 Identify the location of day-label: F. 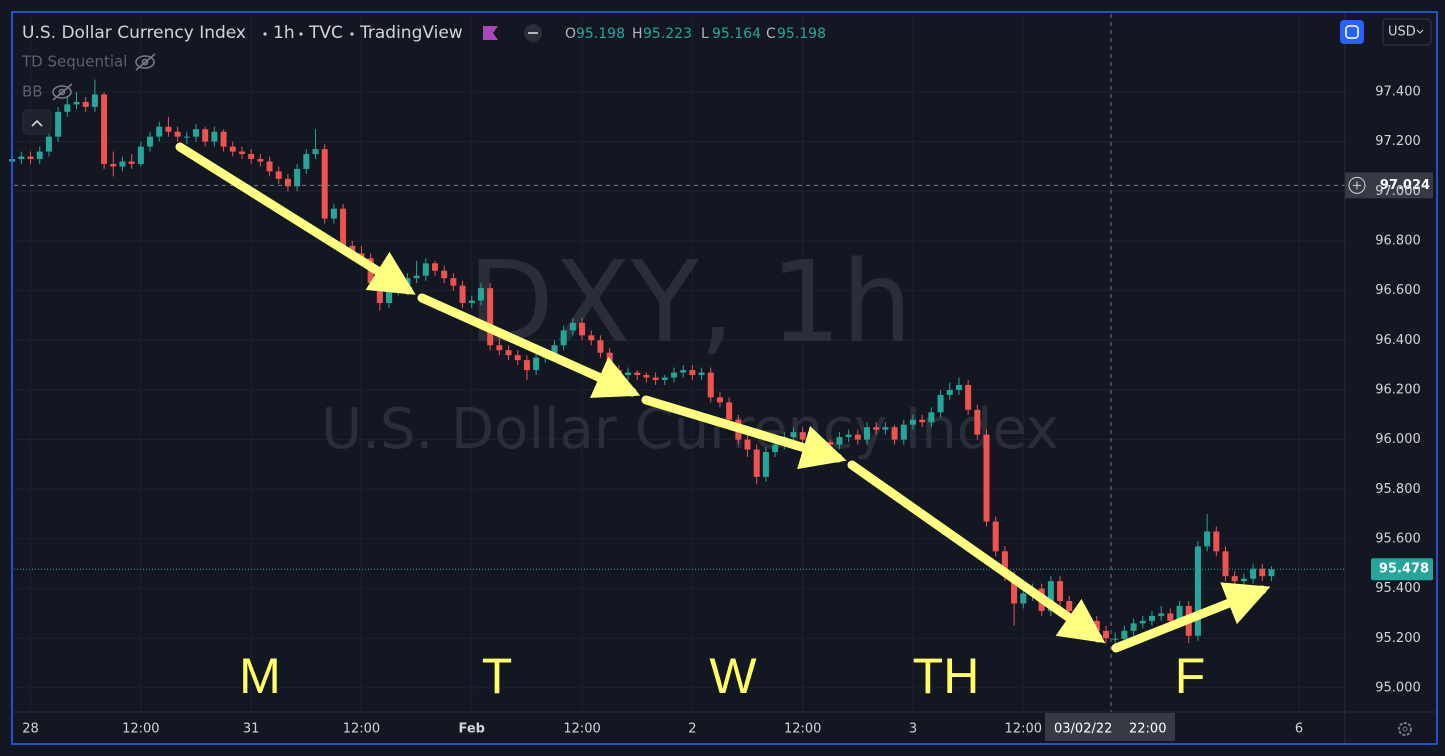
(1190, 676).